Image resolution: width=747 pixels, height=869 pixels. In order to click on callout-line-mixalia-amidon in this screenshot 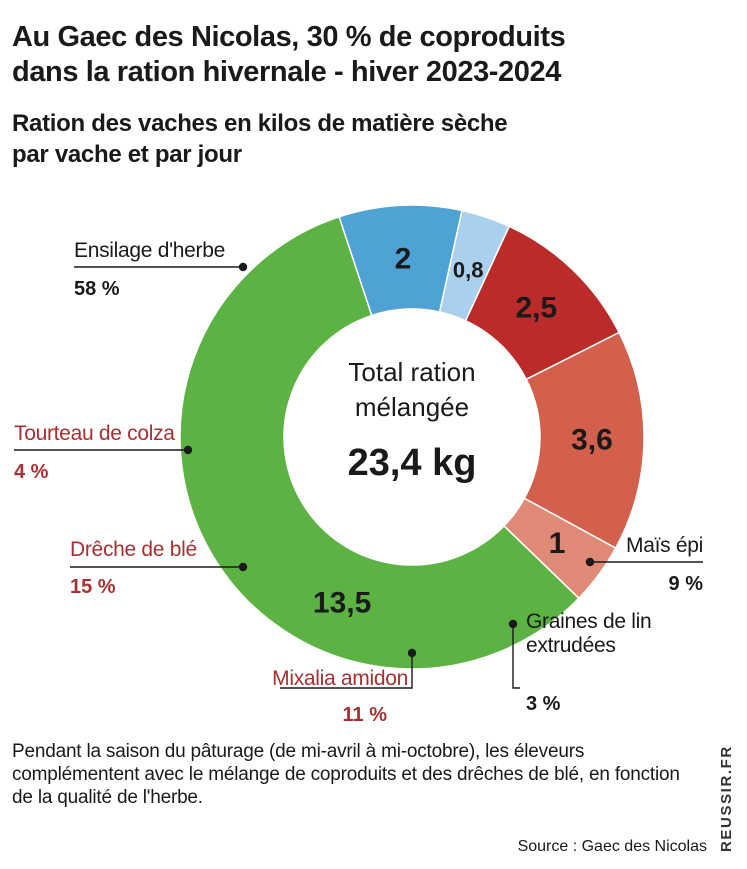, I will do `click(346, 671)`.